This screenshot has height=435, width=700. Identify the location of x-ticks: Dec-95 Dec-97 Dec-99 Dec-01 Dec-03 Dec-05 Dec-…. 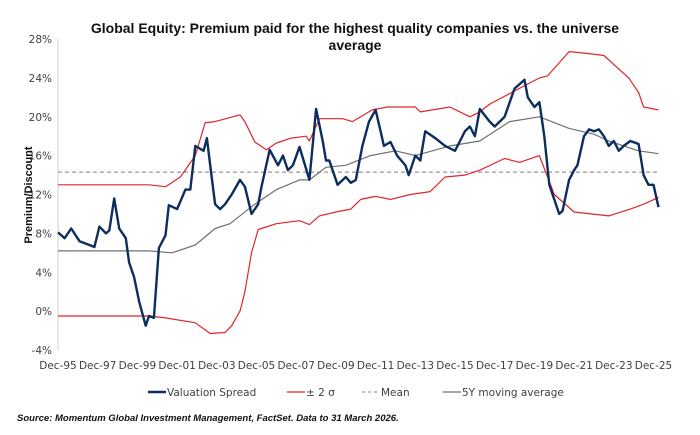
(355, 366).